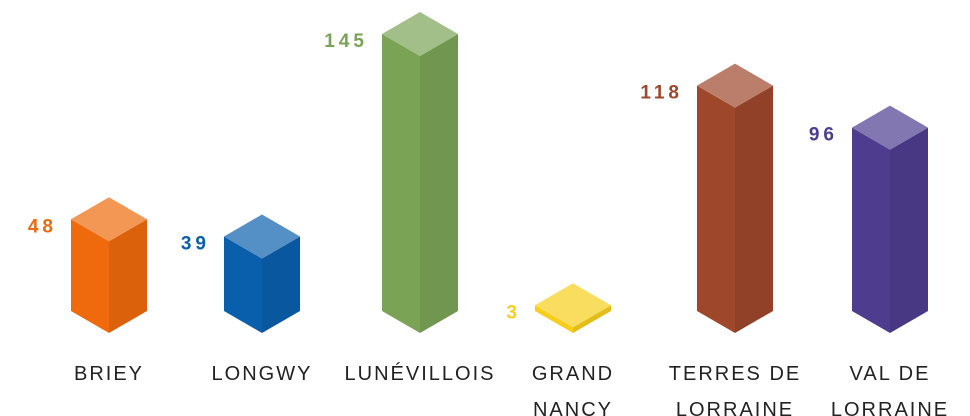  I want to click on category-label: VAL DE LORRAINE, so click(890, 389).